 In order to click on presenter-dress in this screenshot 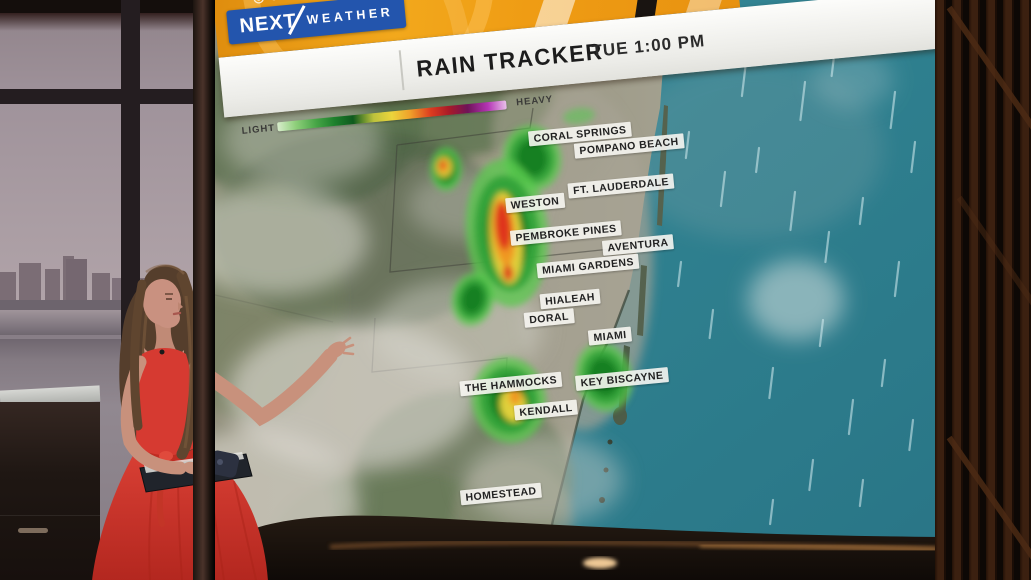, I will do `click(167, 402)`.